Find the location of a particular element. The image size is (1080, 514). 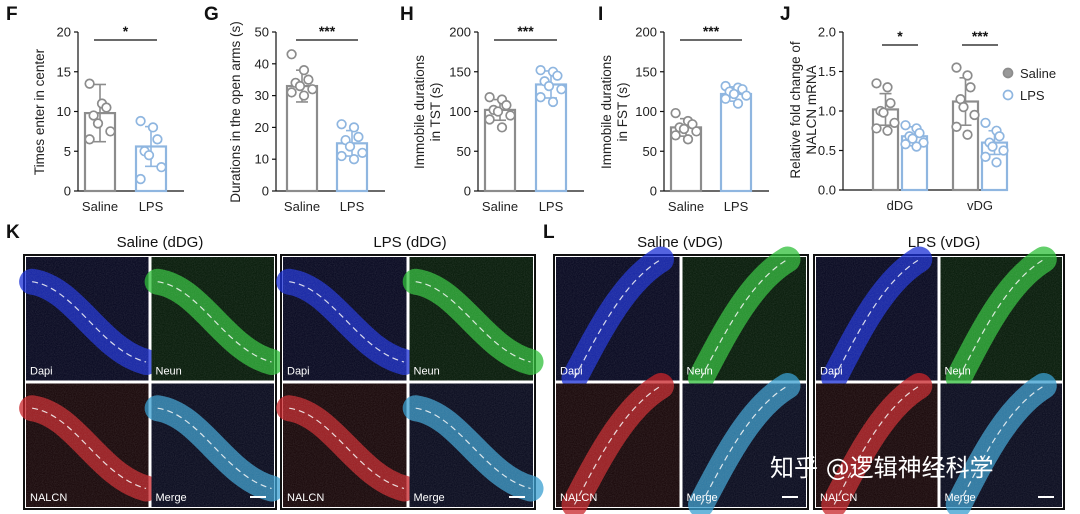

tile-dapi-lps-vdg: Dapi is located at coordinates (877, 319).